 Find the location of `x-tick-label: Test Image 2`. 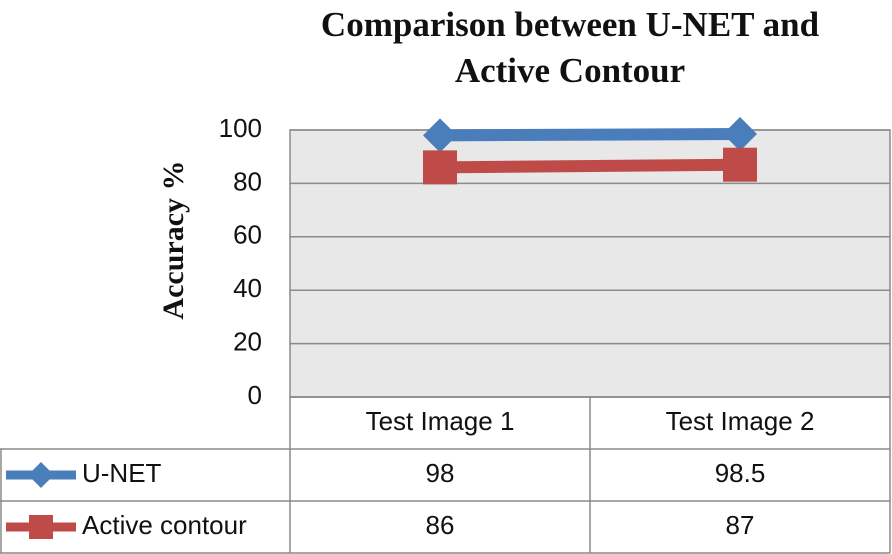

x-tick-label: Test Image 2 is located at coordinates (740, 421).